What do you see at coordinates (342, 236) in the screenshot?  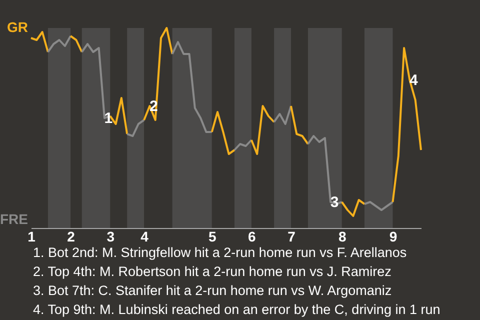 I see `x-tick-label: 8` at bounding box center [342, 236].